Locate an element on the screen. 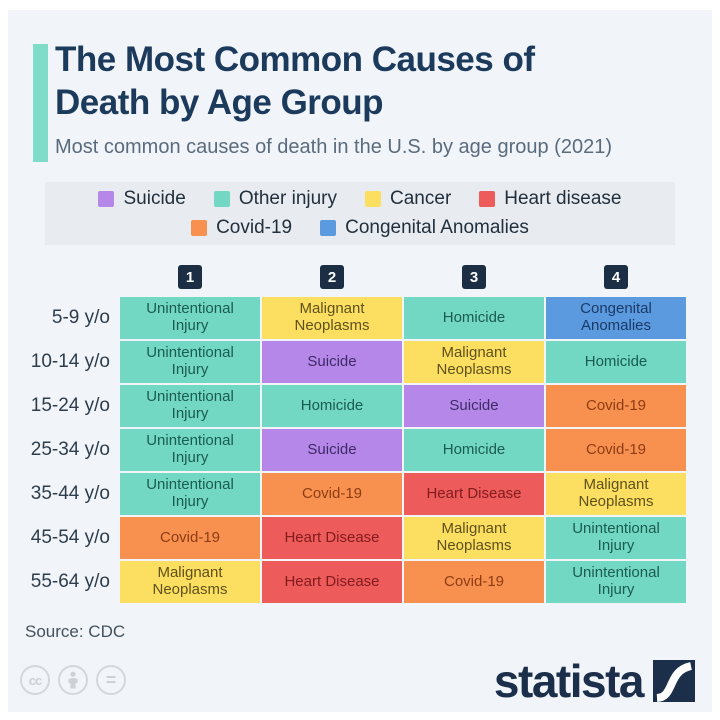  age-group-label: 15-24 y/o is located at coordinates (70, 405).